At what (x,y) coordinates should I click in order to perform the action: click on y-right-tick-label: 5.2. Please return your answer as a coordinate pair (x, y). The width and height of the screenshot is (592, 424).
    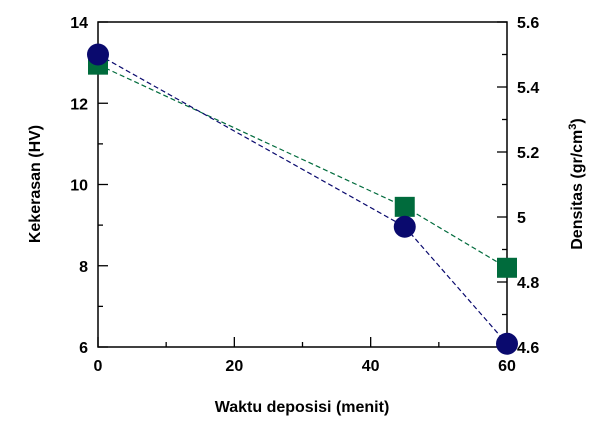
    Looking at the image, I should click on (528, 153).